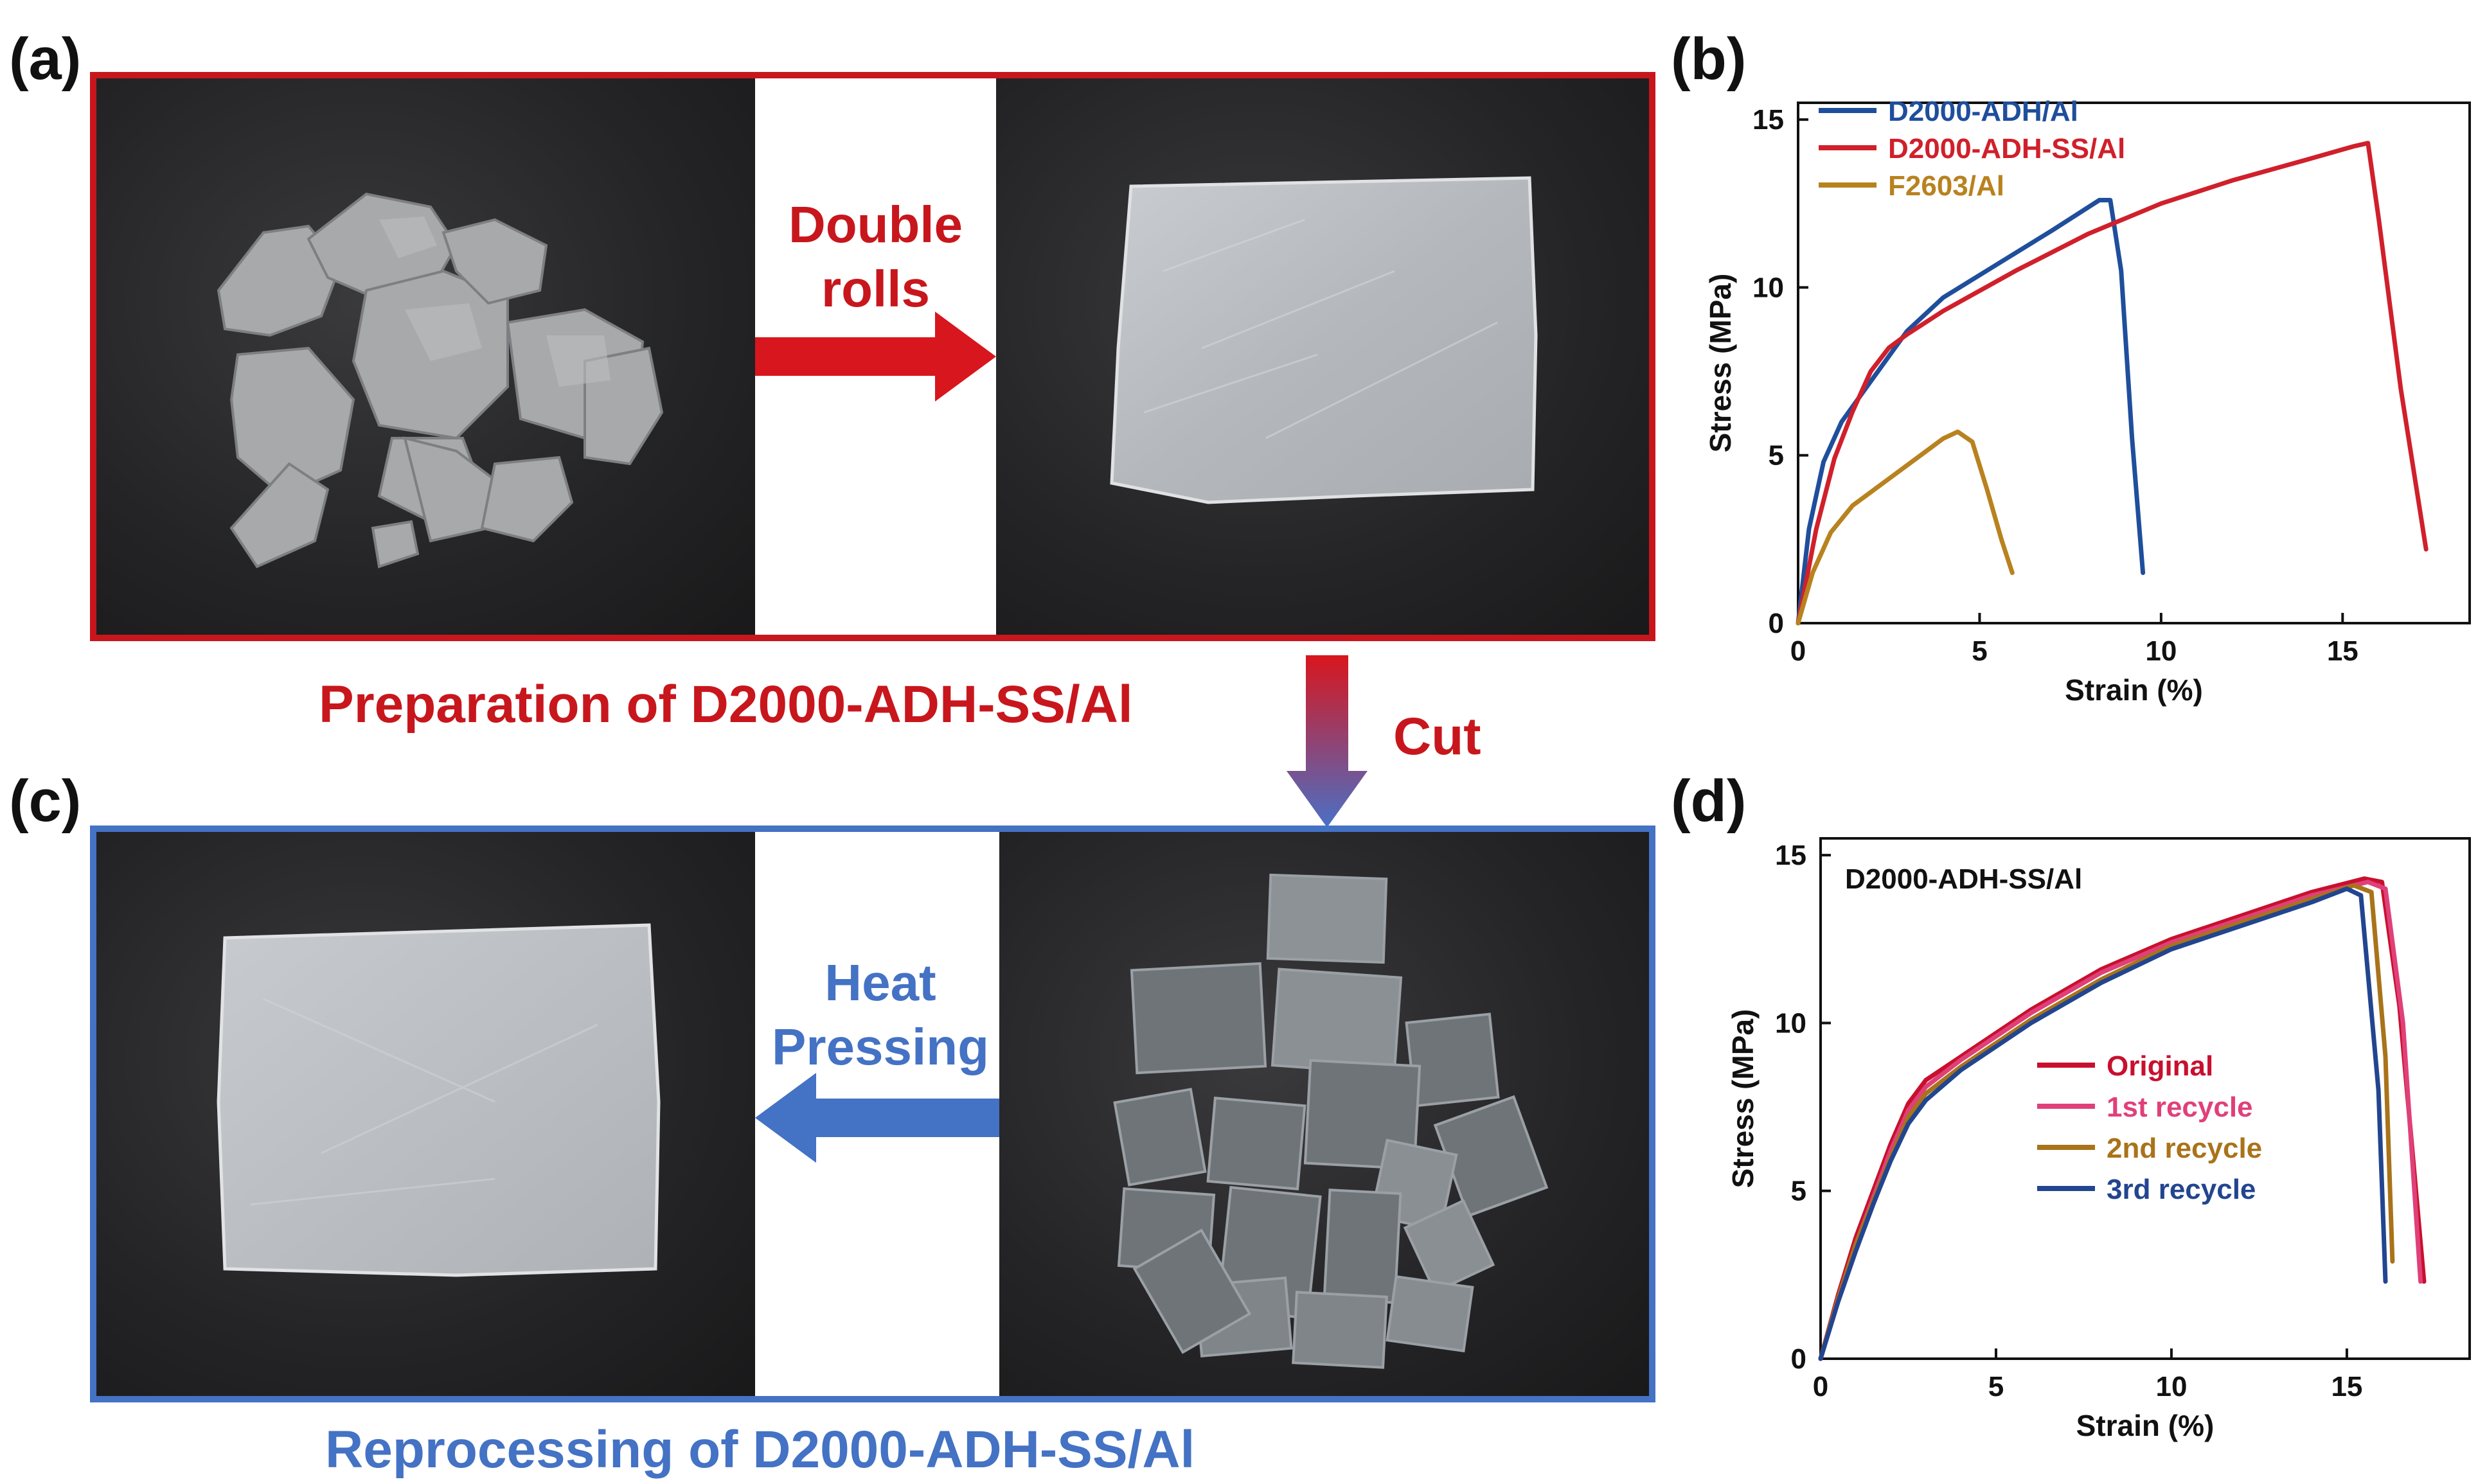 This screenshot has width=2478, height=1484. I want to click on legend-label-1st-recycle: 1st recycle, so click(2180, 1107).